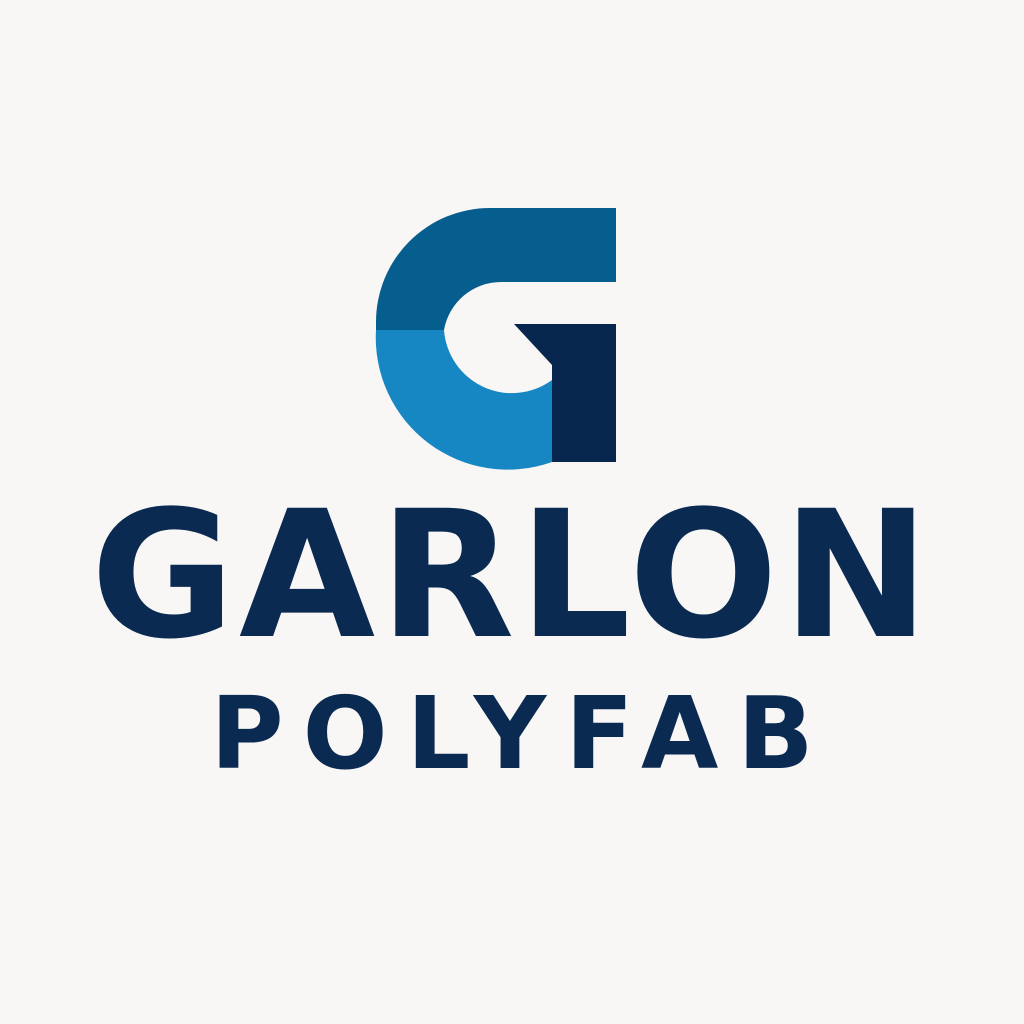 This screenshot has height=1024, width=1024. Describe the element at coordinates (521, 733) in the screenshot. I see `brand-tagline: POLYFAB` at that location.